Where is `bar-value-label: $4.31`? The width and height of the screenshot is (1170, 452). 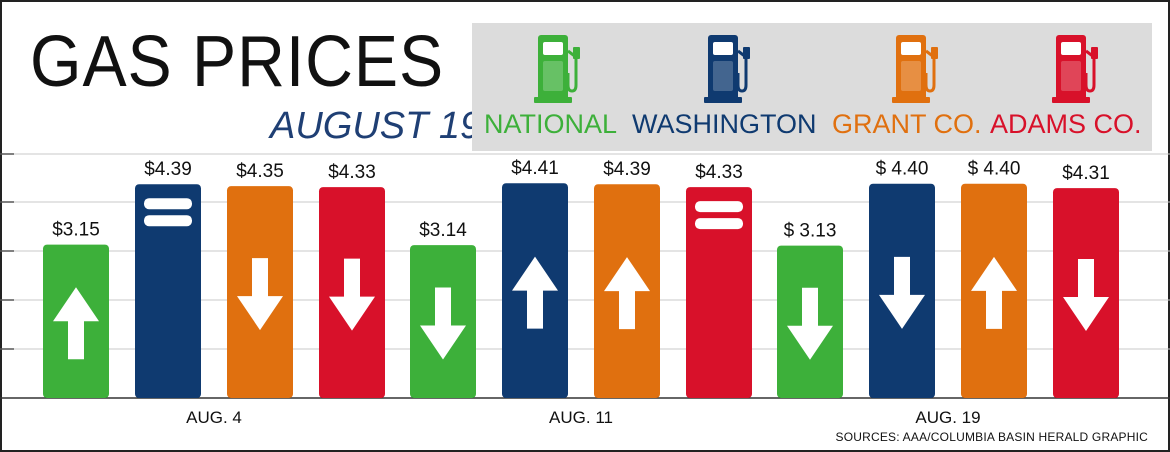 bar-value-label: $4.31 is located at coordinates (1086, 173).